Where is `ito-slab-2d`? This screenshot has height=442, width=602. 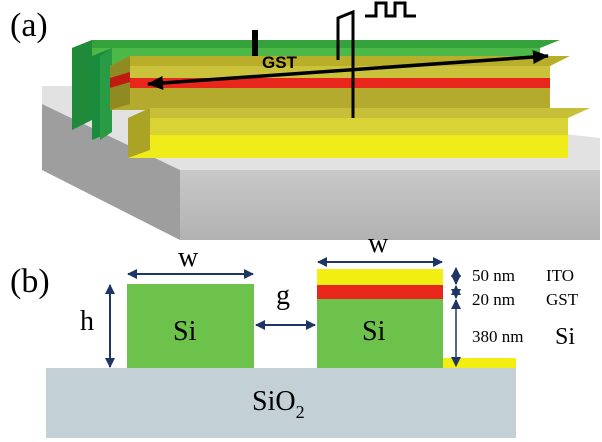
ito-slab-2d is located at coordinates (479, 363).